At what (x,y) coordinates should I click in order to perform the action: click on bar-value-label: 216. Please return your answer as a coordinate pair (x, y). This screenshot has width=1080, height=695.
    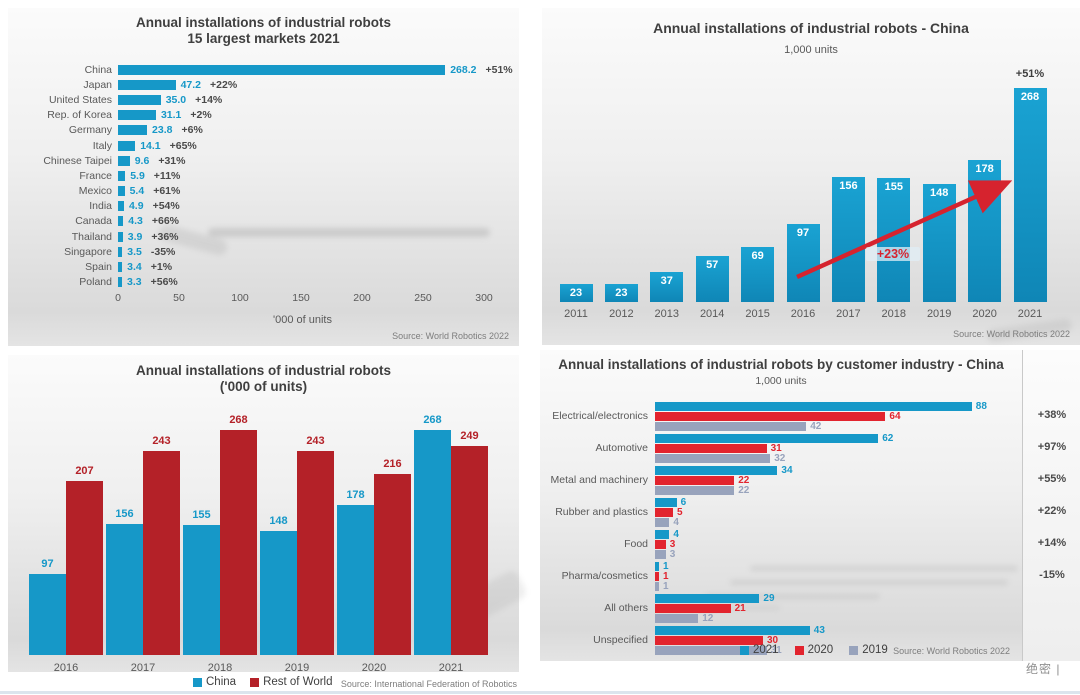
    Looking at the image, I should click on (392, 463).